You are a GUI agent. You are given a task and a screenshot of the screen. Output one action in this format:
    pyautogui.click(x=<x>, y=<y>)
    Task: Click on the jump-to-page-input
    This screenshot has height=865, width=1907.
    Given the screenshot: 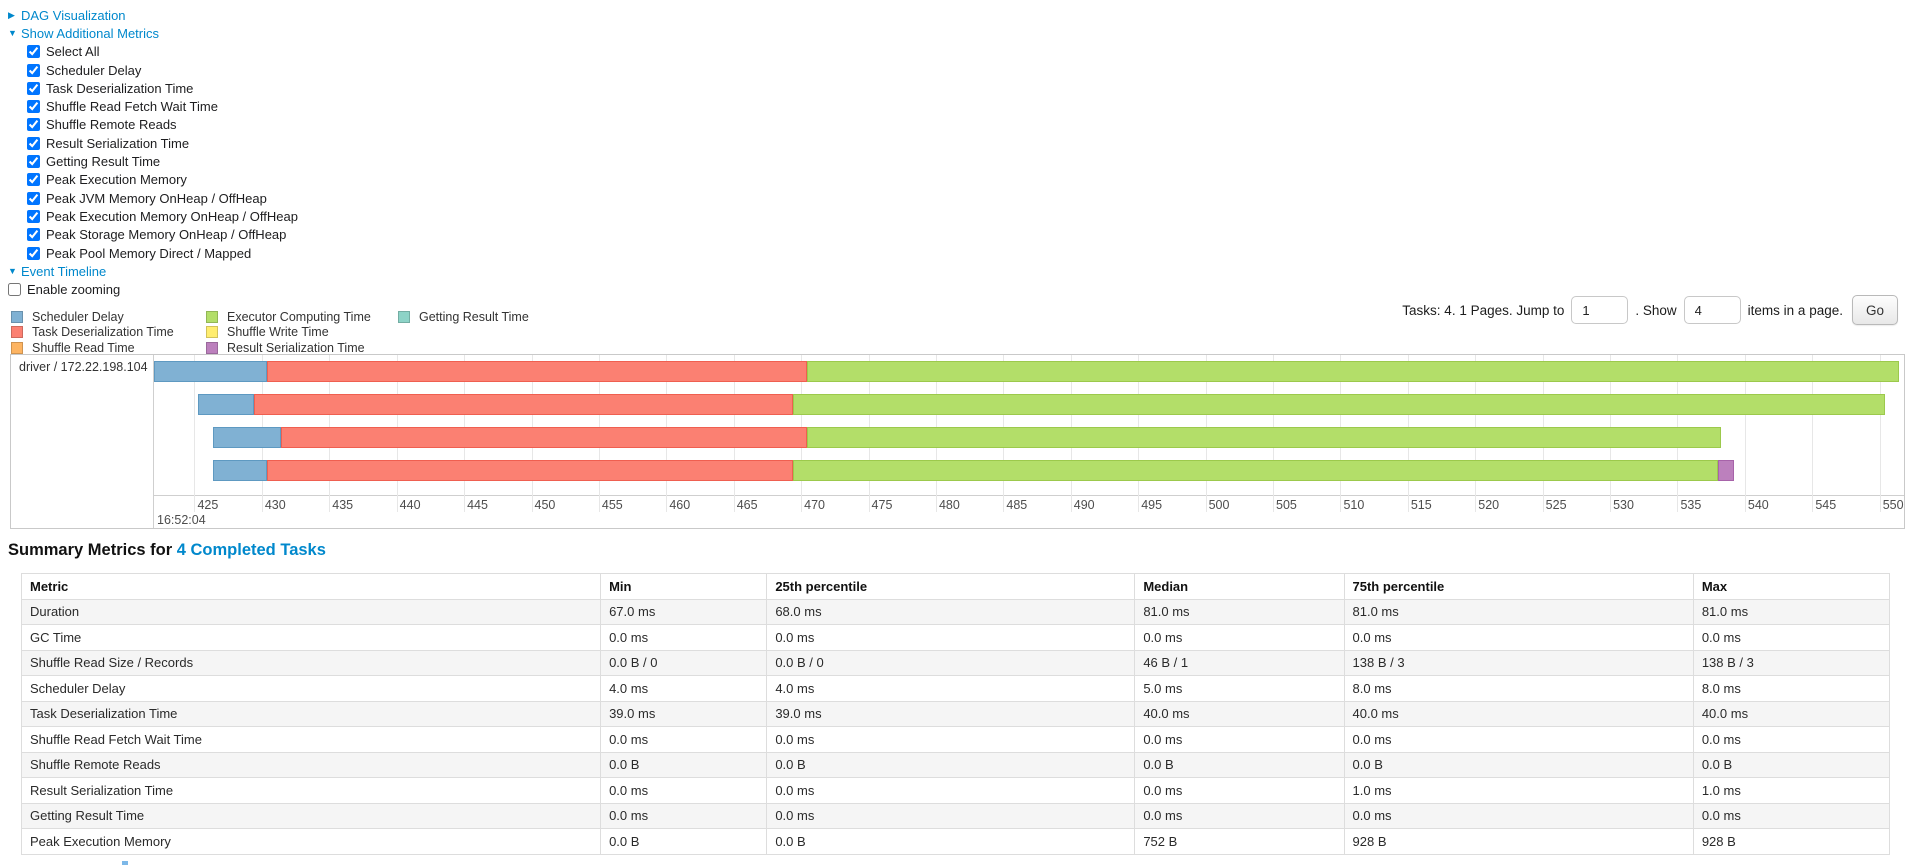 What is the action you would take?
    pyautogui.click(x=1600, y=310)
    